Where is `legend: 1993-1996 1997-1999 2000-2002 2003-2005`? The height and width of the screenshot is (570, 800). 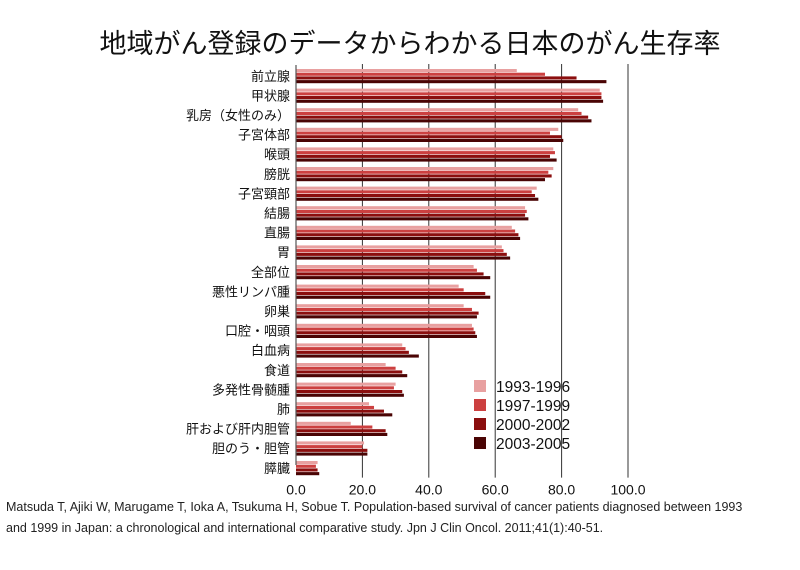
legend: 1993-1996 1997-1999 2000-2002 2003-2005 is located at coordinates (522, 416).